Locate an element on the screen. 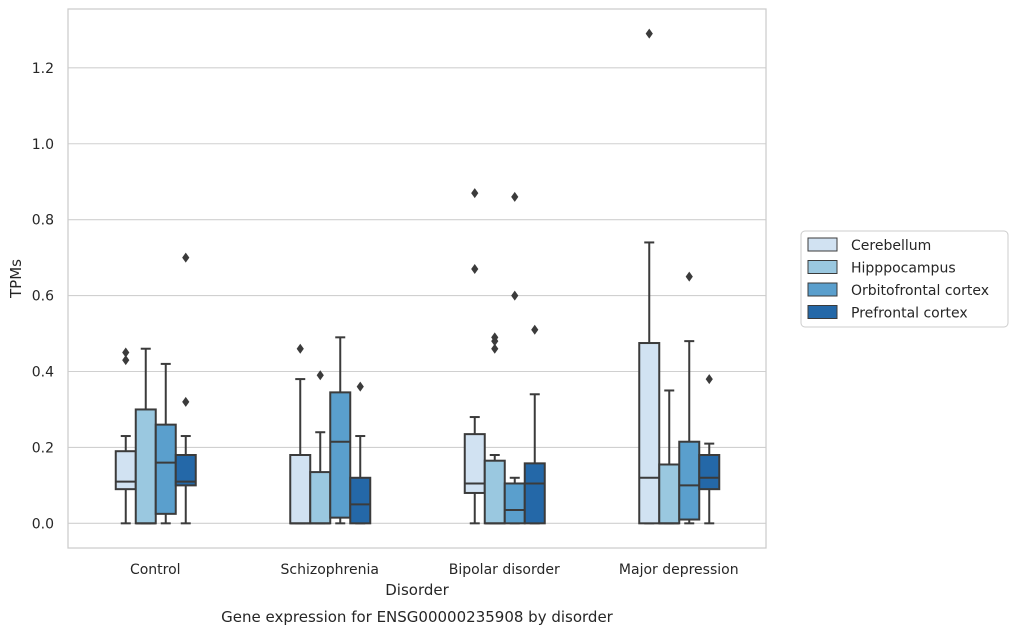 The width and height of the screenshot is (1018, 634). y-tick-label: 0.6 is located at coordinates (43, 297).